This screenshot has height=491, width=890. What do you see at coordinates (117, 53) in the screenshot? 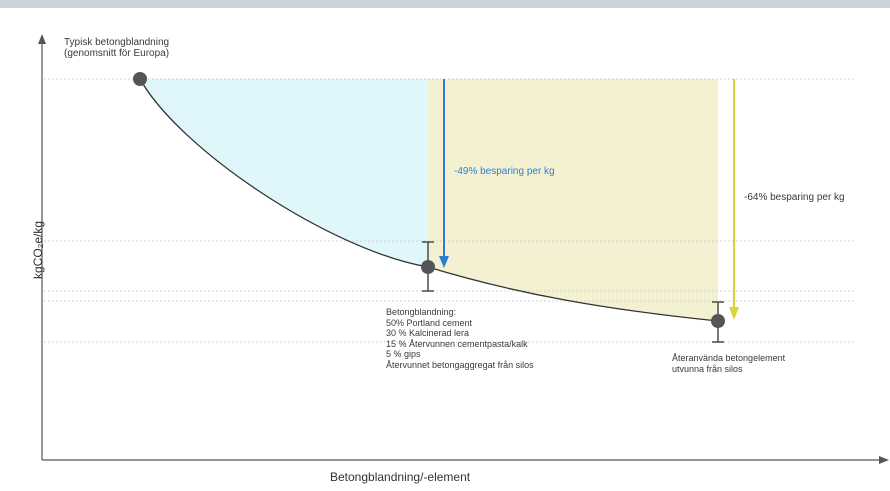
I see `typical-mix-label-line: (genomsnitt för Europa)` at bounding box center [117, 53].